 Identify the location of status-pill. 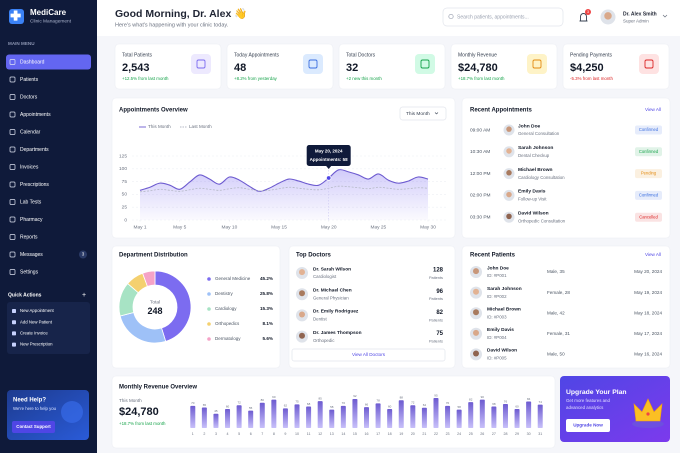
(648, 217).